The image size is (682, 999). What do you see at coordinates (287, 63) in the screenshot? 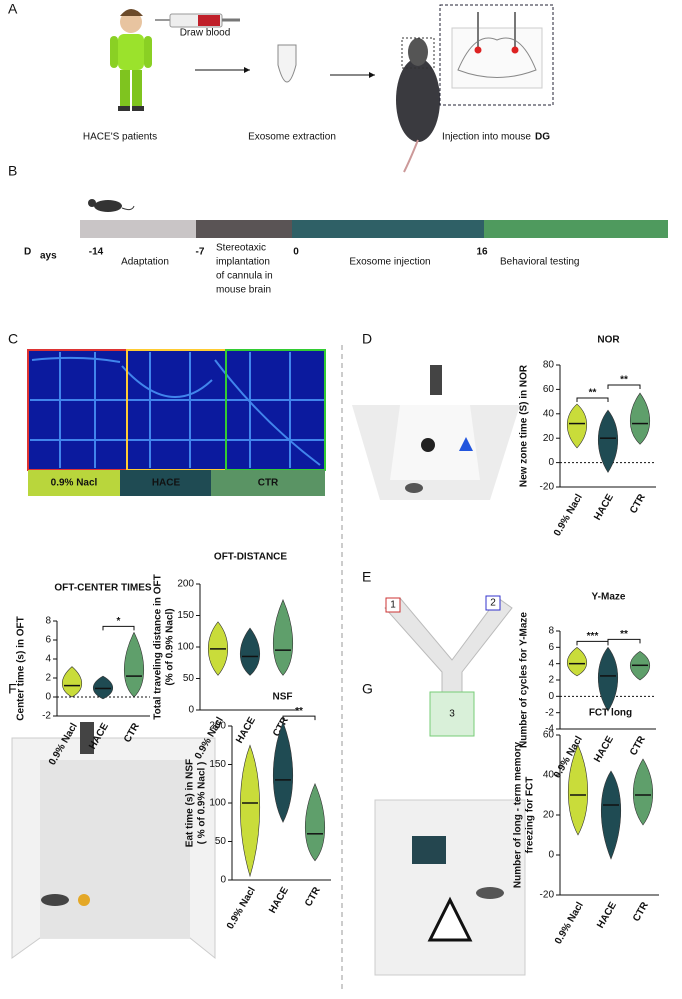
I see `tube-icon` at bounding box center [287, 63].